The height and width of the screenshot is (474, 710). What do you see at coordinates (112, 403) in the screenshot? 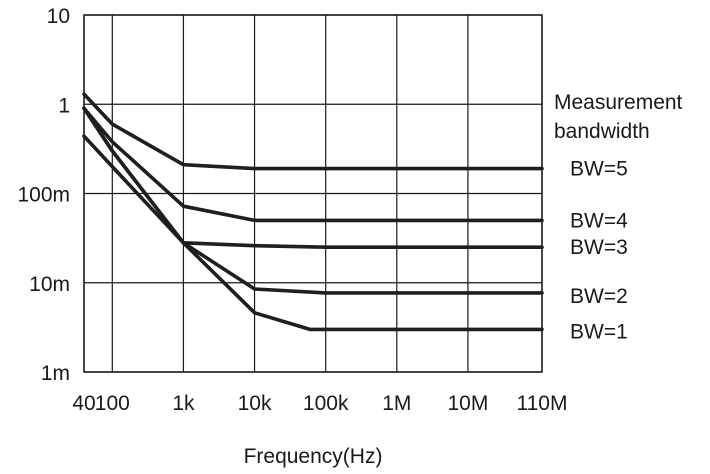
I see `x-tick-label-100: 100` at bounding box center [112, 403].